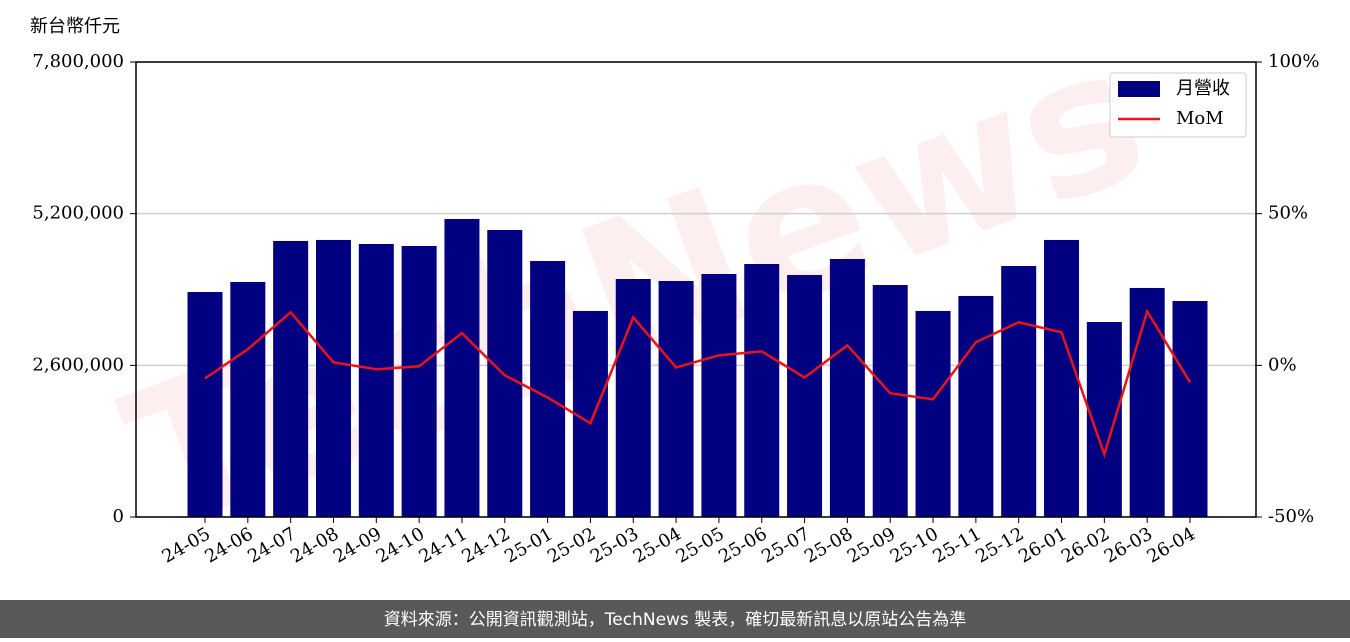  Describe the element at coordinates (828, 545) in the screenshot. I see `x-tick-label: 25-08` at that location.